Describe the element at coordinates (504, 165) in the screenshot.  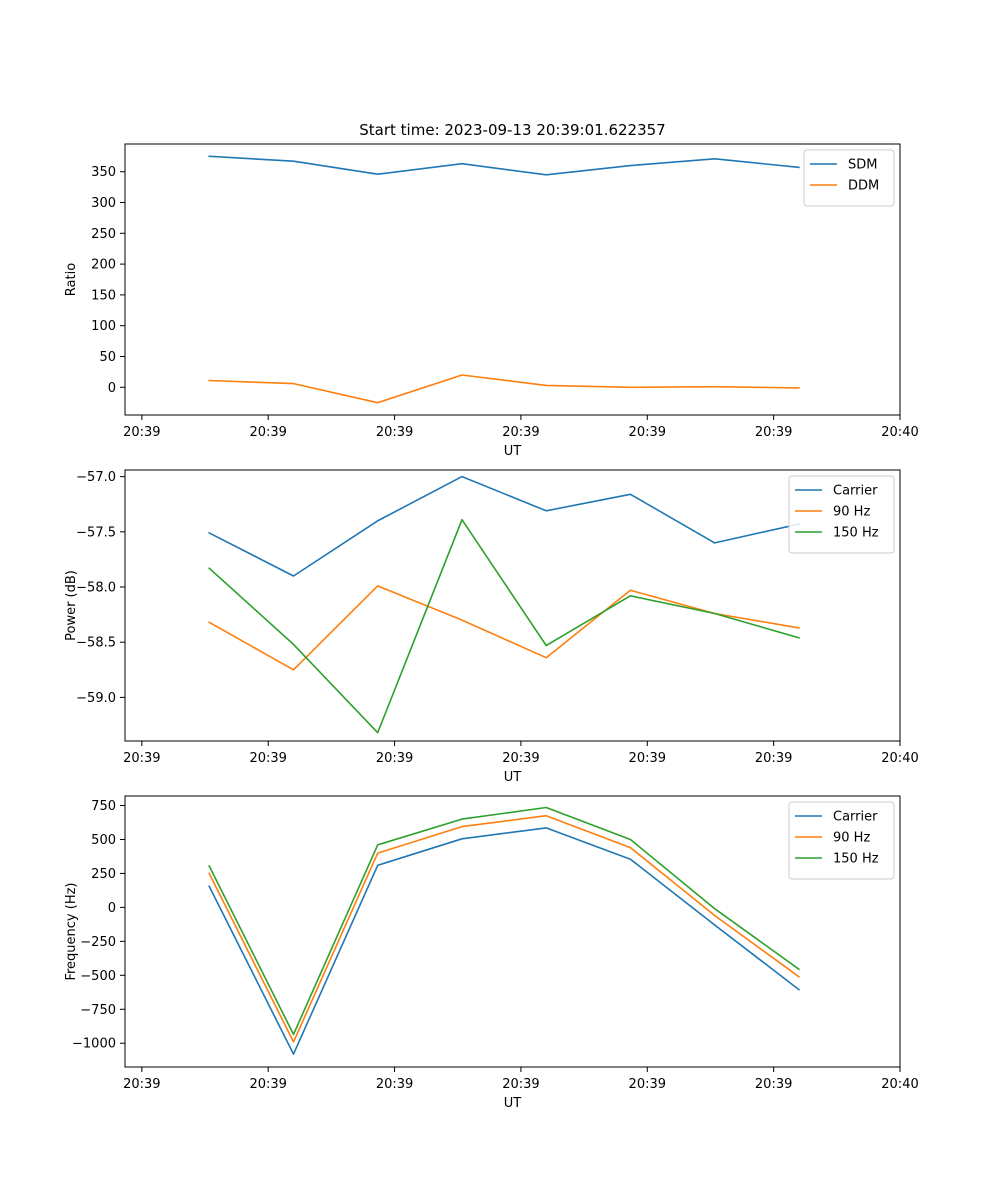
I see `series-line-sdm` at that location.